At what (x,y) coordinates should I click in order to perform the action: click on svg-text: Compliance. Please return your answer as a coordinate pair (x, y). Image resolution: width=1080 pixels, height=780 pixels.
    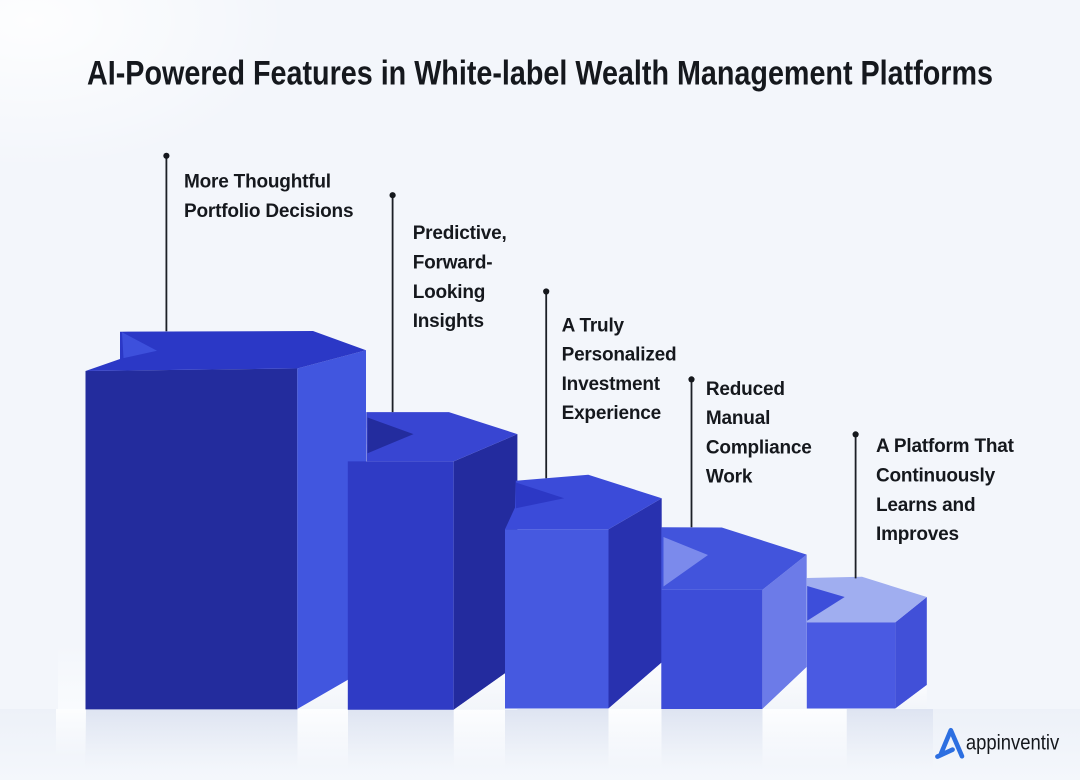
    Looking at the image, I should click on (759, 447).